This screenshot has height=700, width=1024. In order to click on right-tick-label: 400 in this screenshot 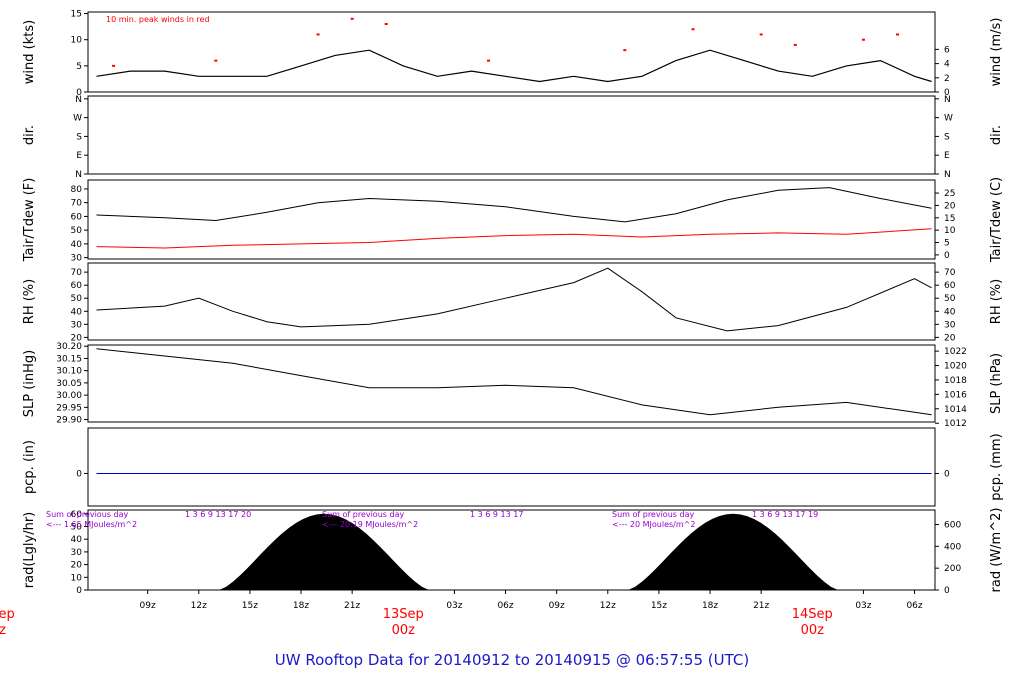, I will do `click(952, 547)`.